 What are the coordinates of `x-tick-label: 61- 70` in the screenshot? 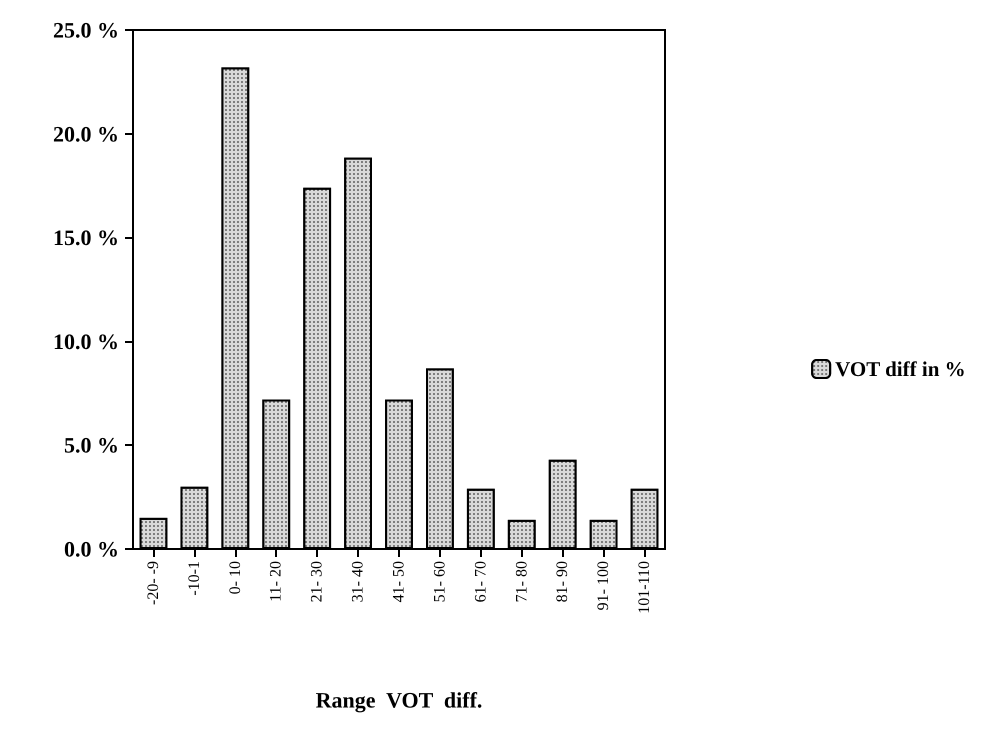 It's located at (481, 581).